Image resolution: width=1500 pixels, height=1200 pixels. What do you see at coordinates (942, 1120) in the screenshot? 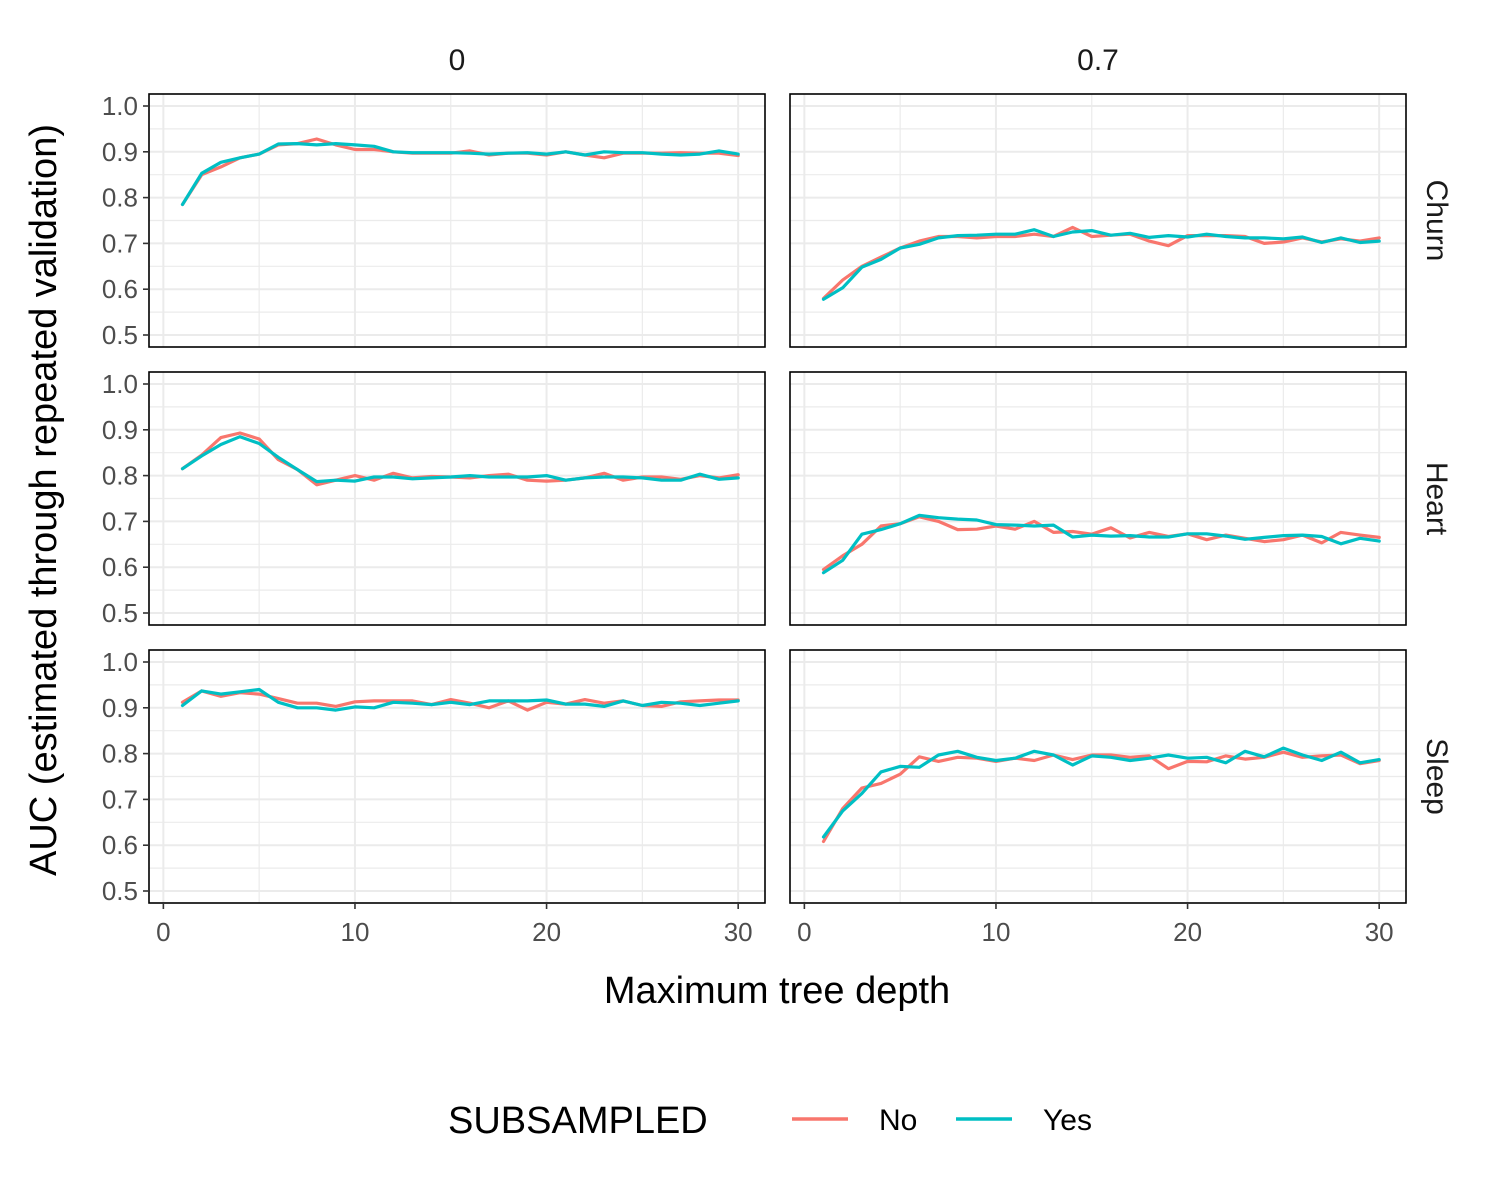
I see `legend-entries: No Yes` at bounding box center [942, 1120].